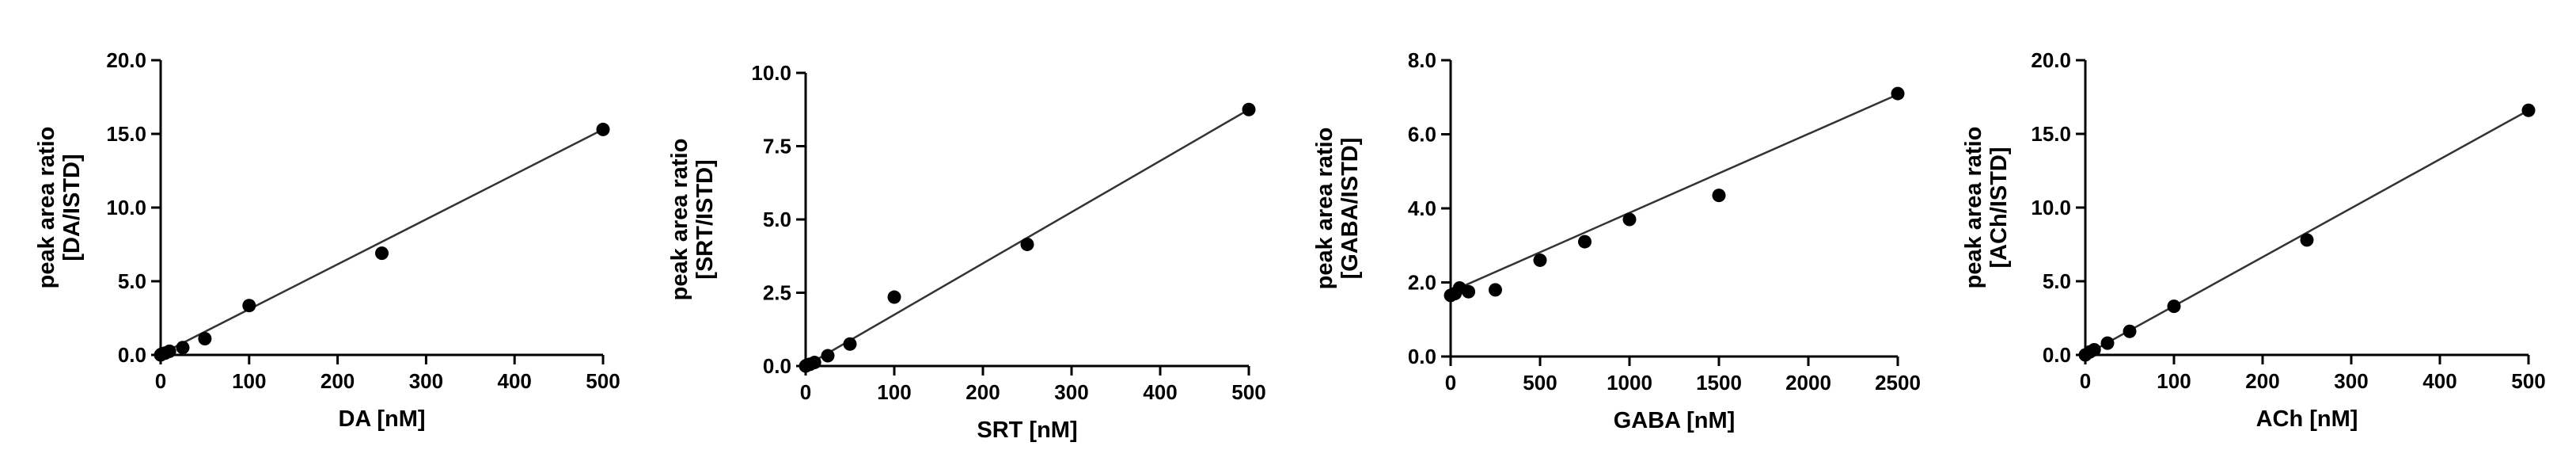 This screenshot has width=2576, height=469. Describe the element at coordinates (1629, 383) in the screenshot. I see `x-tick-label: 1000` at that location.